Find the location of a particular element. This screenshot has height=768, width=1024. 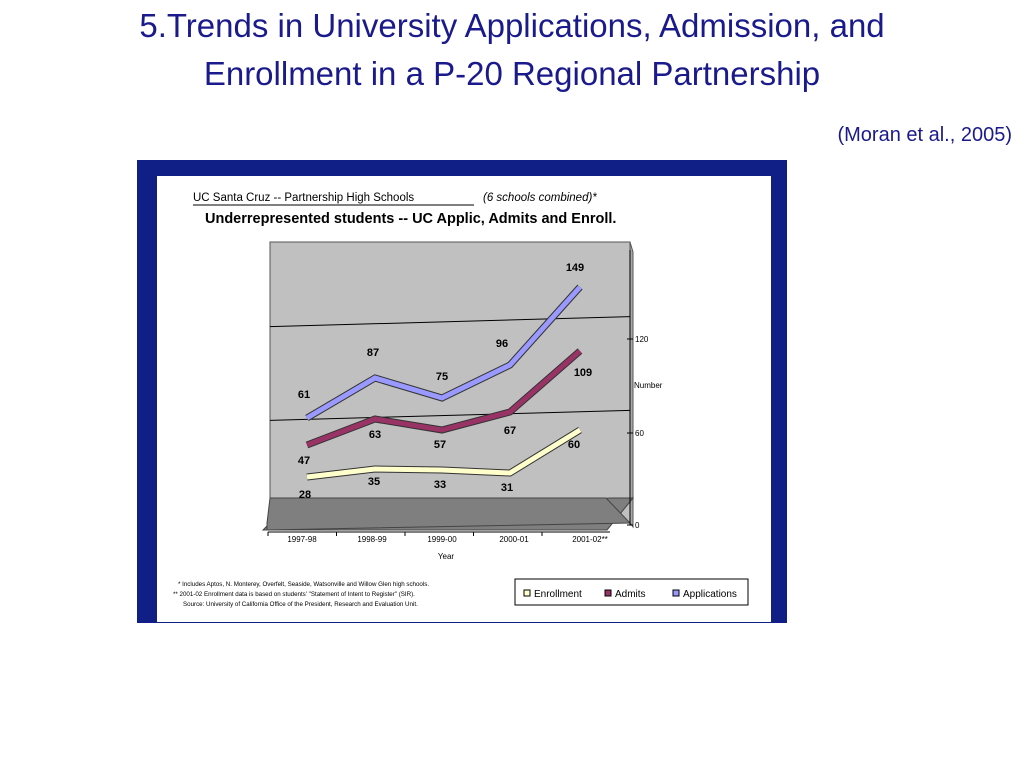

legend-swatch-applications is located at coordinates (676, 593).